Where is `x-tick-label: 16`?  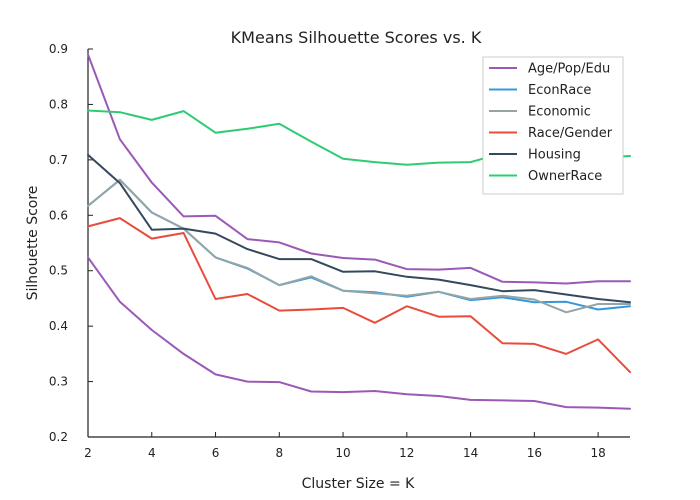
x-tick-label: 16 is located at coordinates (534, 453).